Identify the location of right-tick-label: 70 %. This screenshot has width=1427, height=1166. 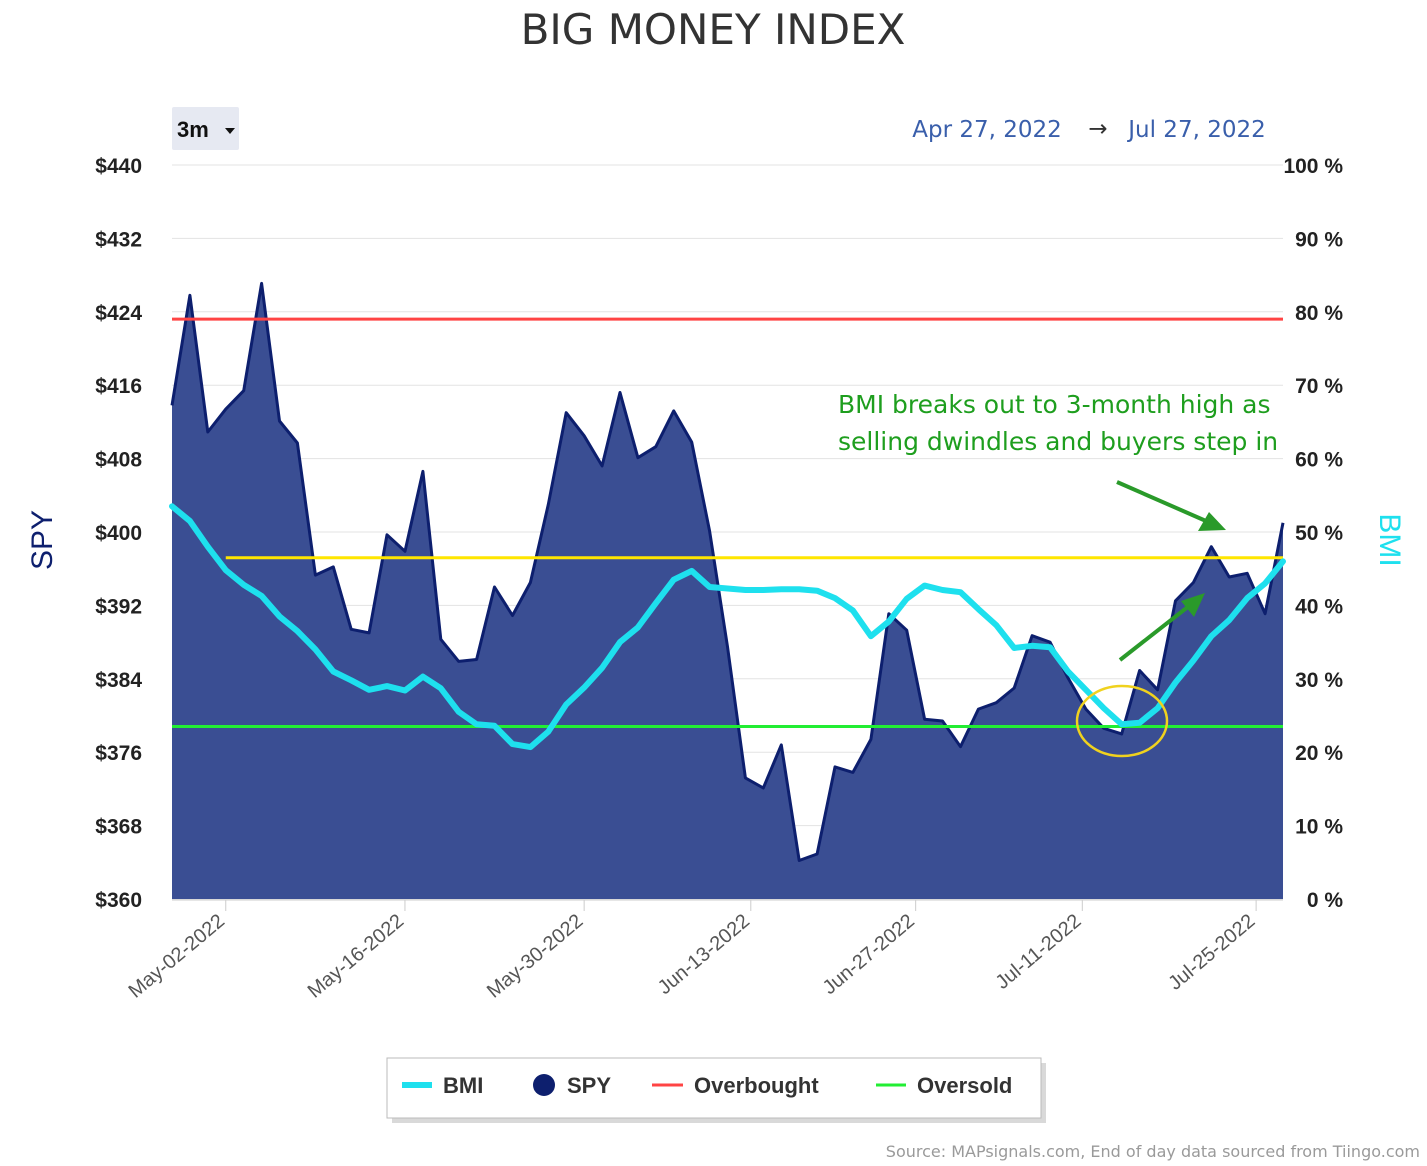
(1319, 386).